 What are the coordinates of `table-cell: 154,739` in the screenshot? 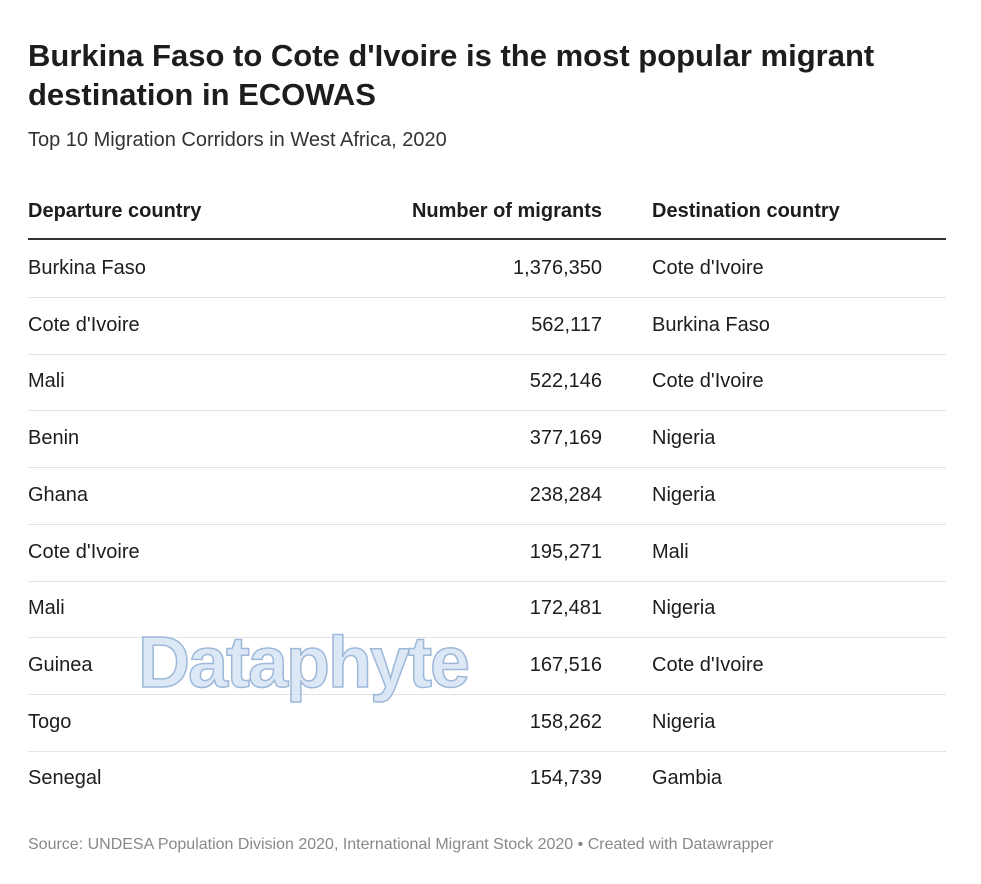 It's located at (565, 778).